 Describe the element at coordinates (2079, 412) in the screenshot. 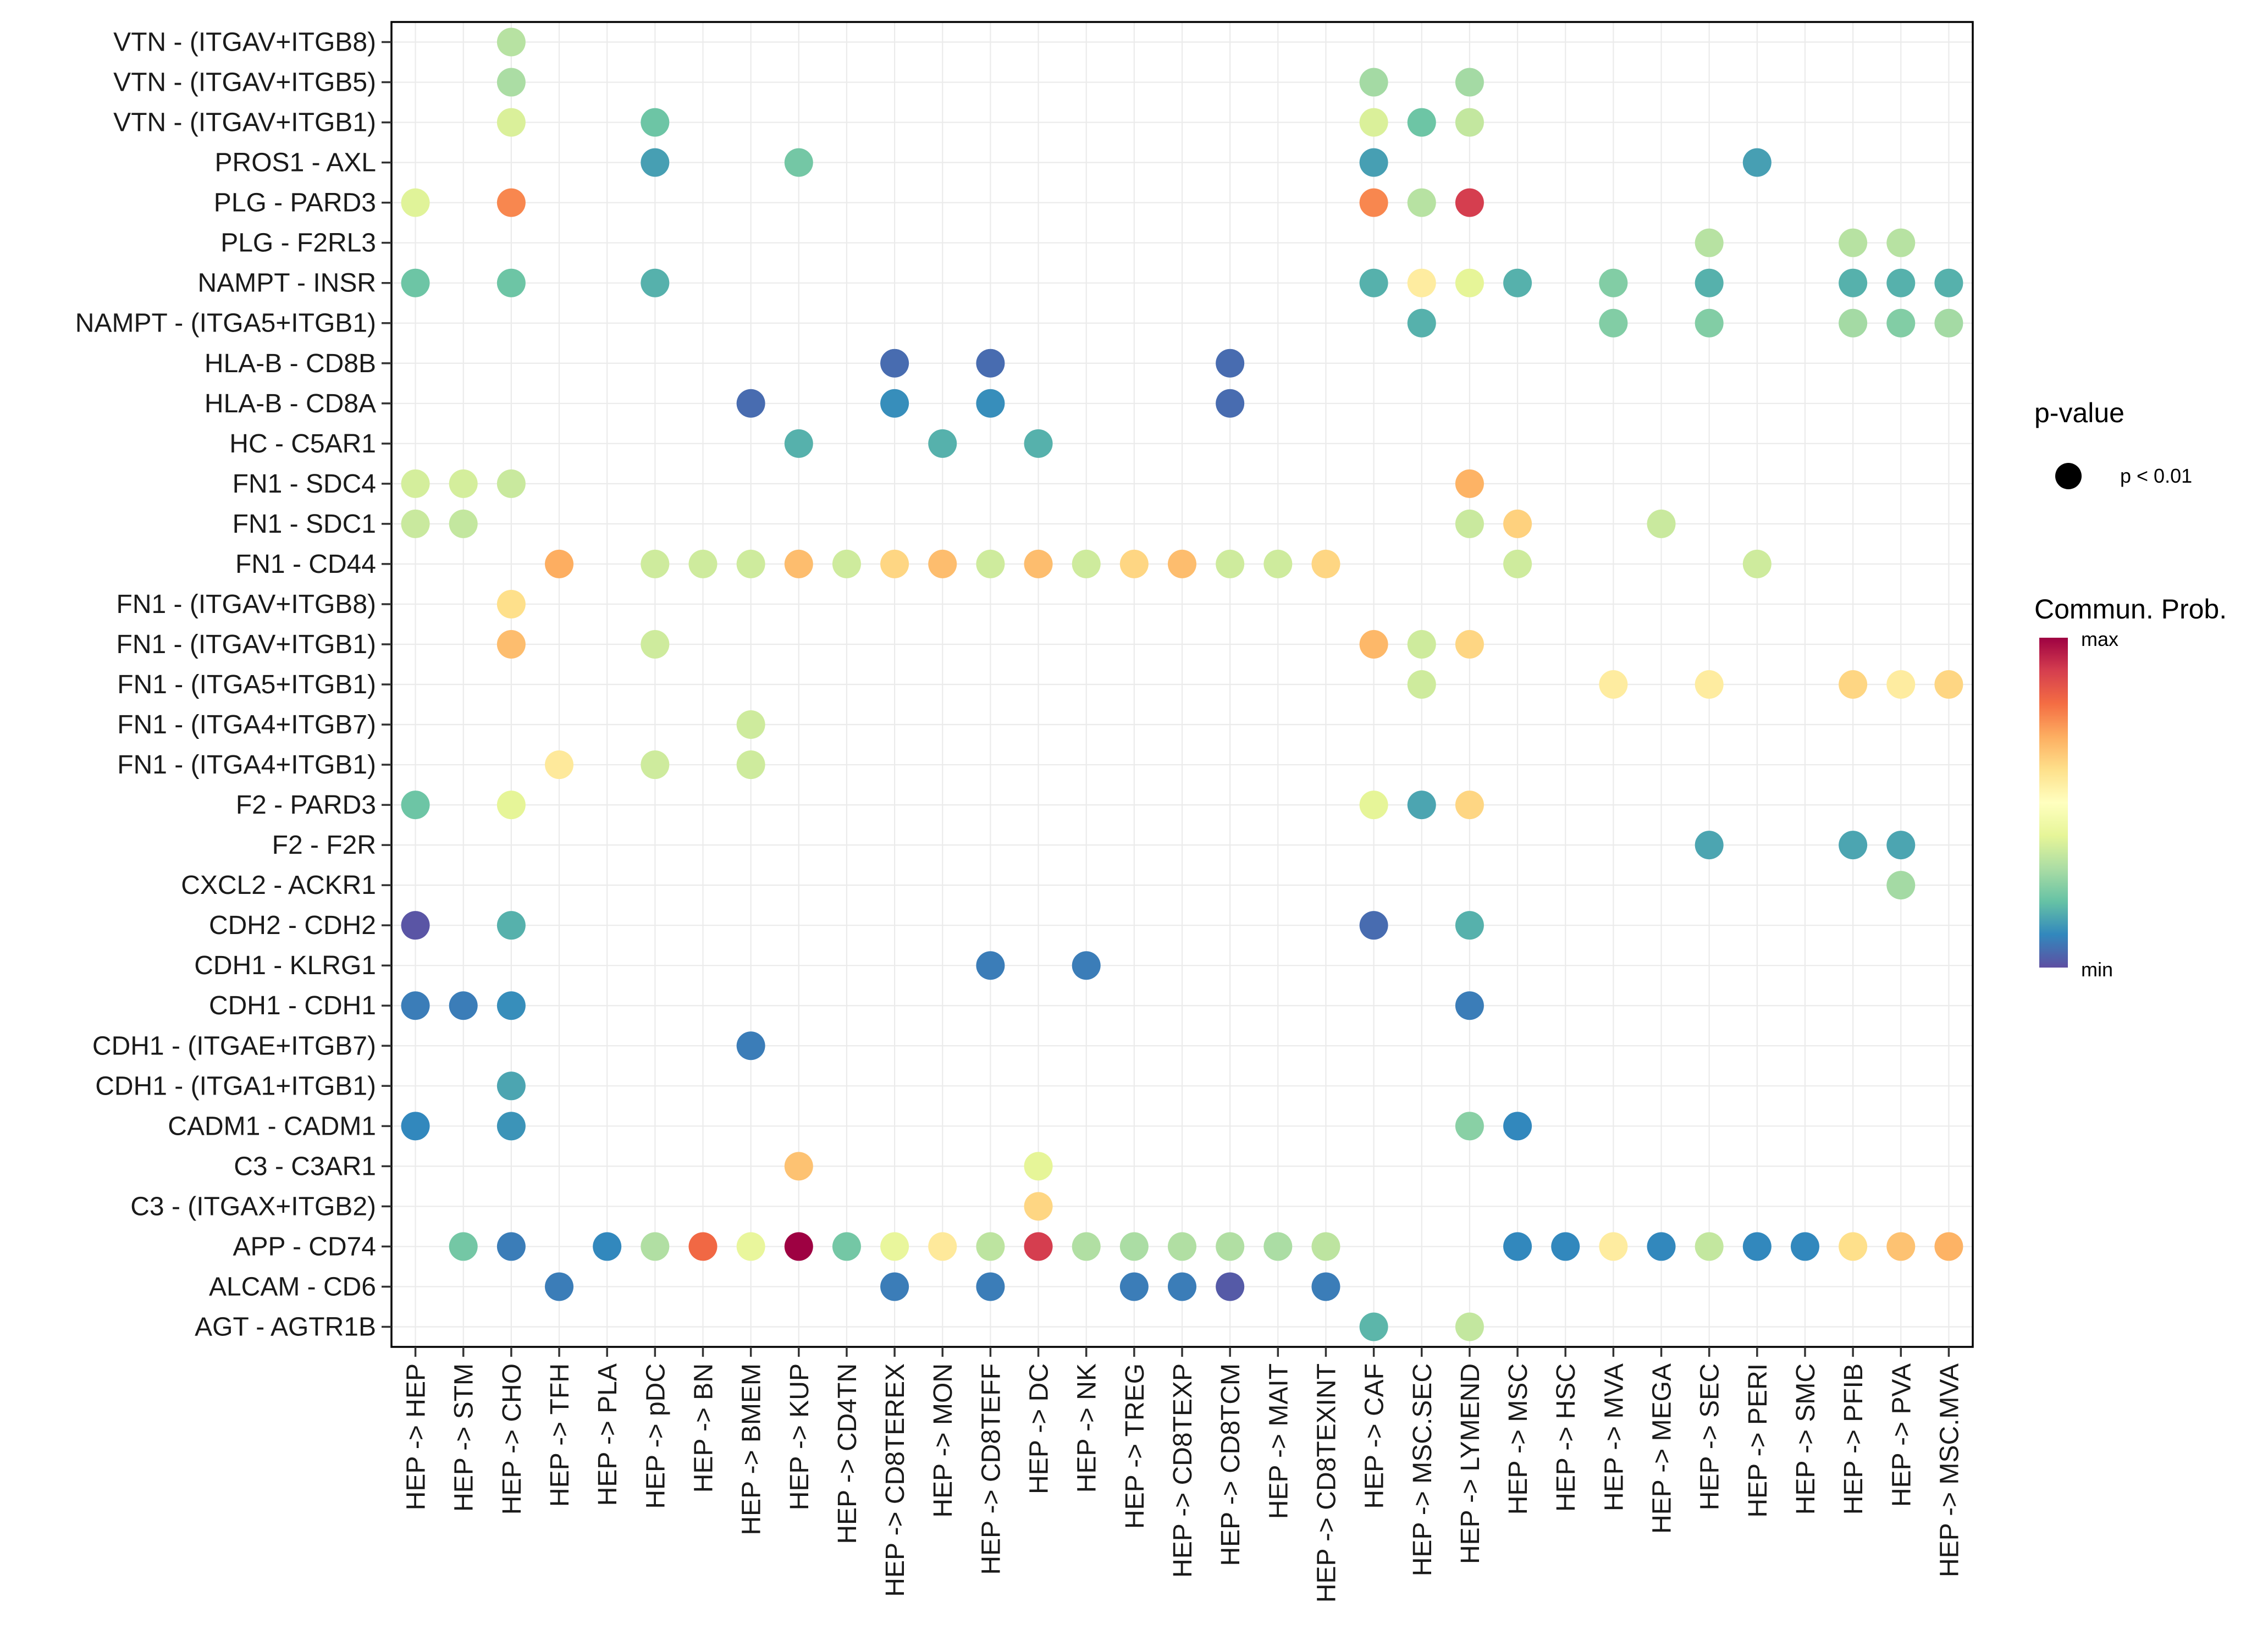

I see `p-value-legend-title: p-value` at that location.